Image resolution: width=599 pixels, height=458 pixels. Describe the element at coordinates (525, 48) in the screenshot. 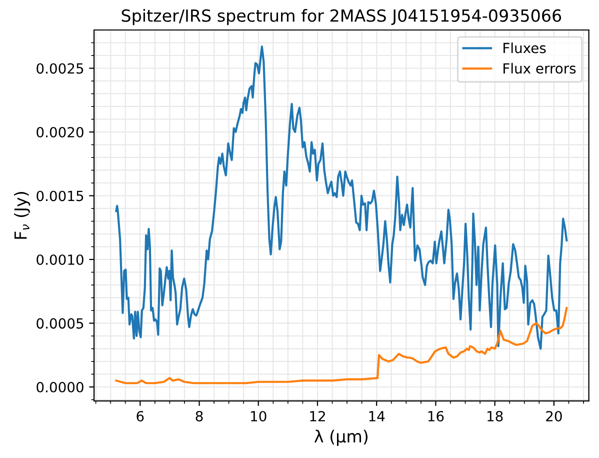

I see `legend-label: Fluxes` at that location.